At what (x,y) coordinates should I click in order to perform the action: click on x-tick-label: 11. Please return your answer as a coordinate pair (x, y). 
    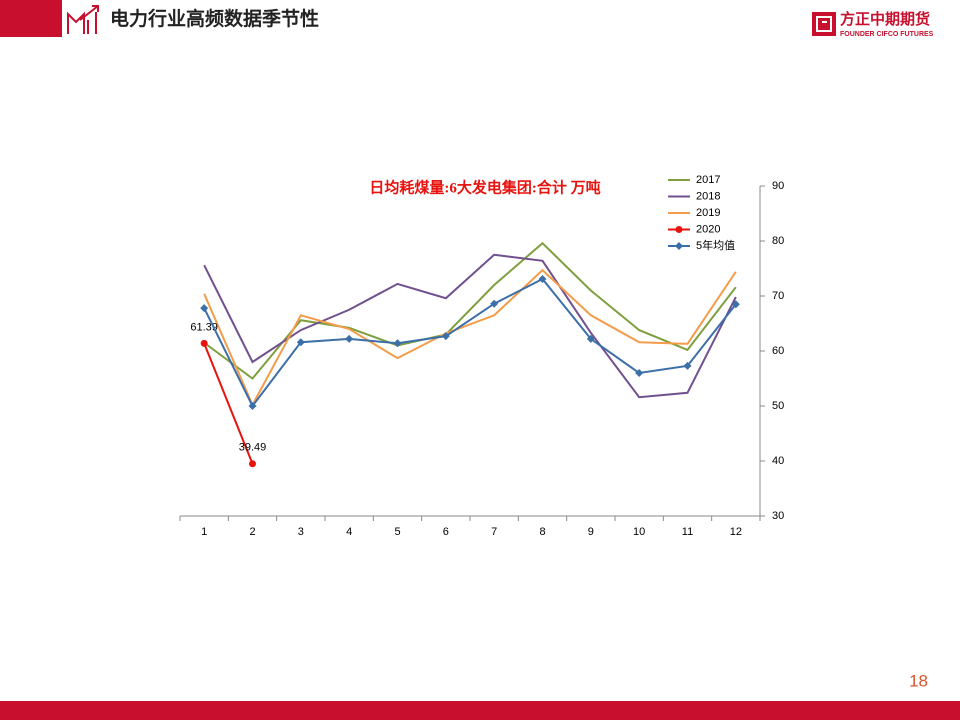
    Looking at the image, I should click on (687, 532).